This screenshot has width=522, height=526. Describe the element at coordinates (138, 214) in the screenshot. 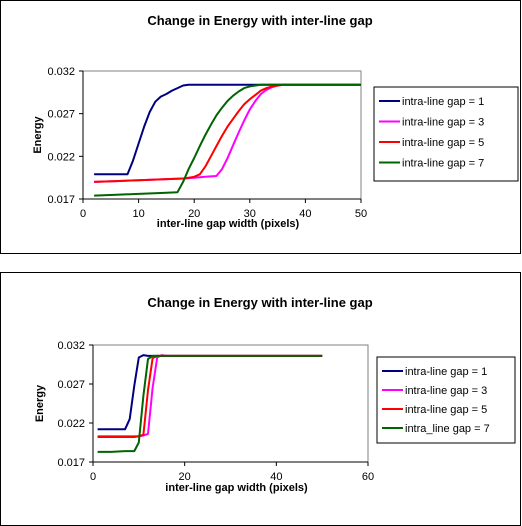

I see `x-tick-label: 10` at that location.